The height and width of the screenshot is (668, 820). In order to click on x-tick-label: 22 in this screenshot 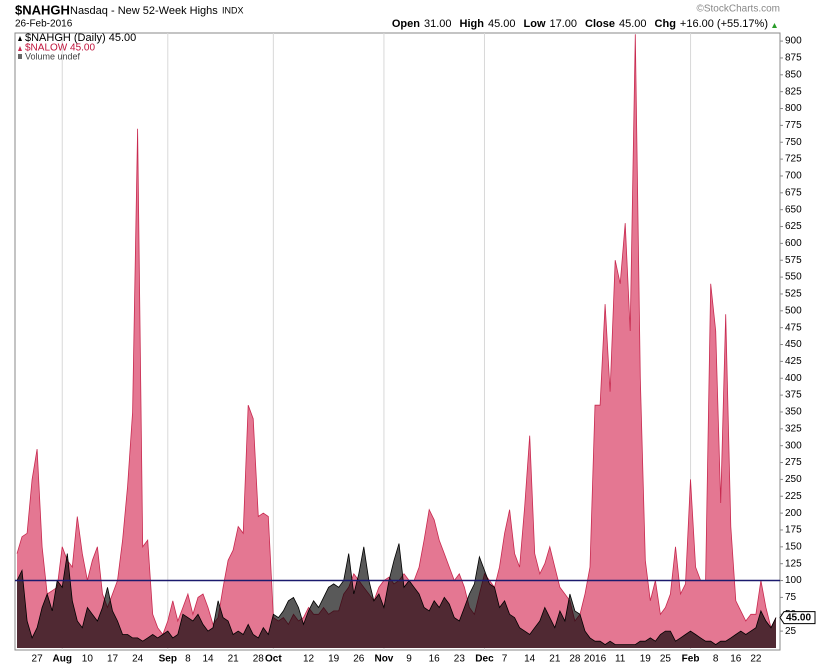, I will do `click(756, 659)`.